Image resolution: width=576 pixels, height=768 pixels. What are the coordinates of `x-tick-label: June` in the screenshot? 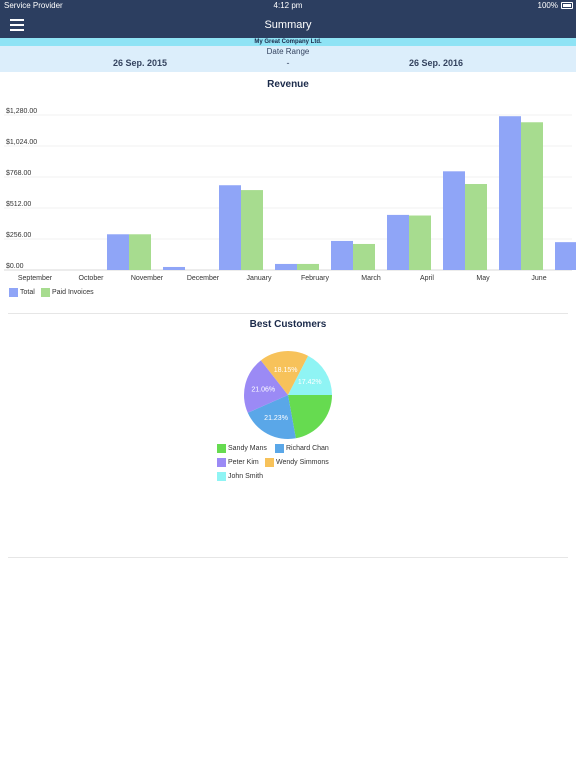 It's located at (538, 278).